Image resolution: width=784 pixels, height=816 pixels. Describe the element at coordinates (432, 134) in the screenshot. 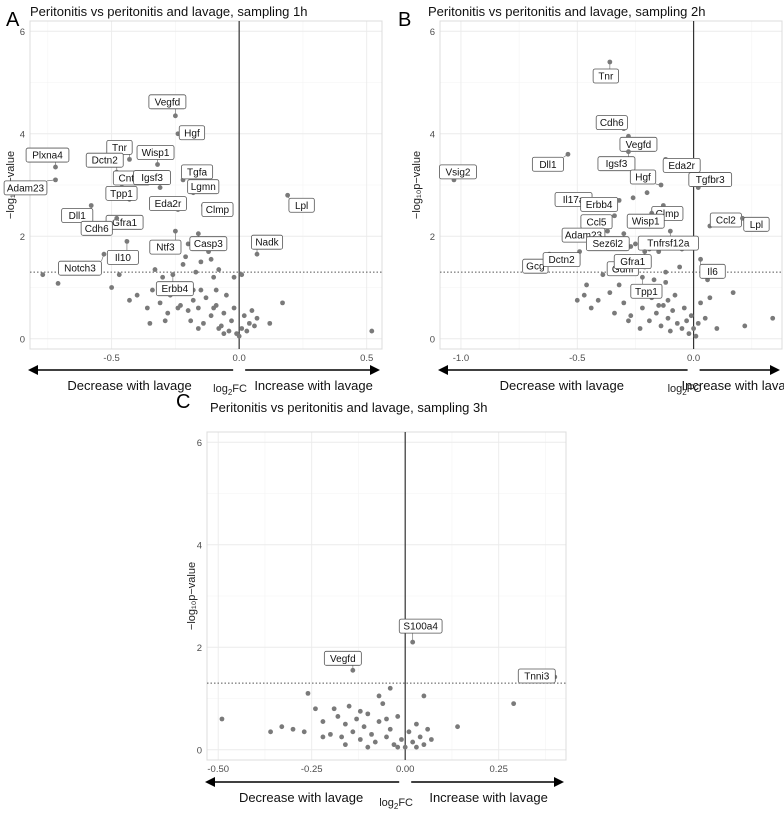

I see `y-tick-label: 4` at that location.